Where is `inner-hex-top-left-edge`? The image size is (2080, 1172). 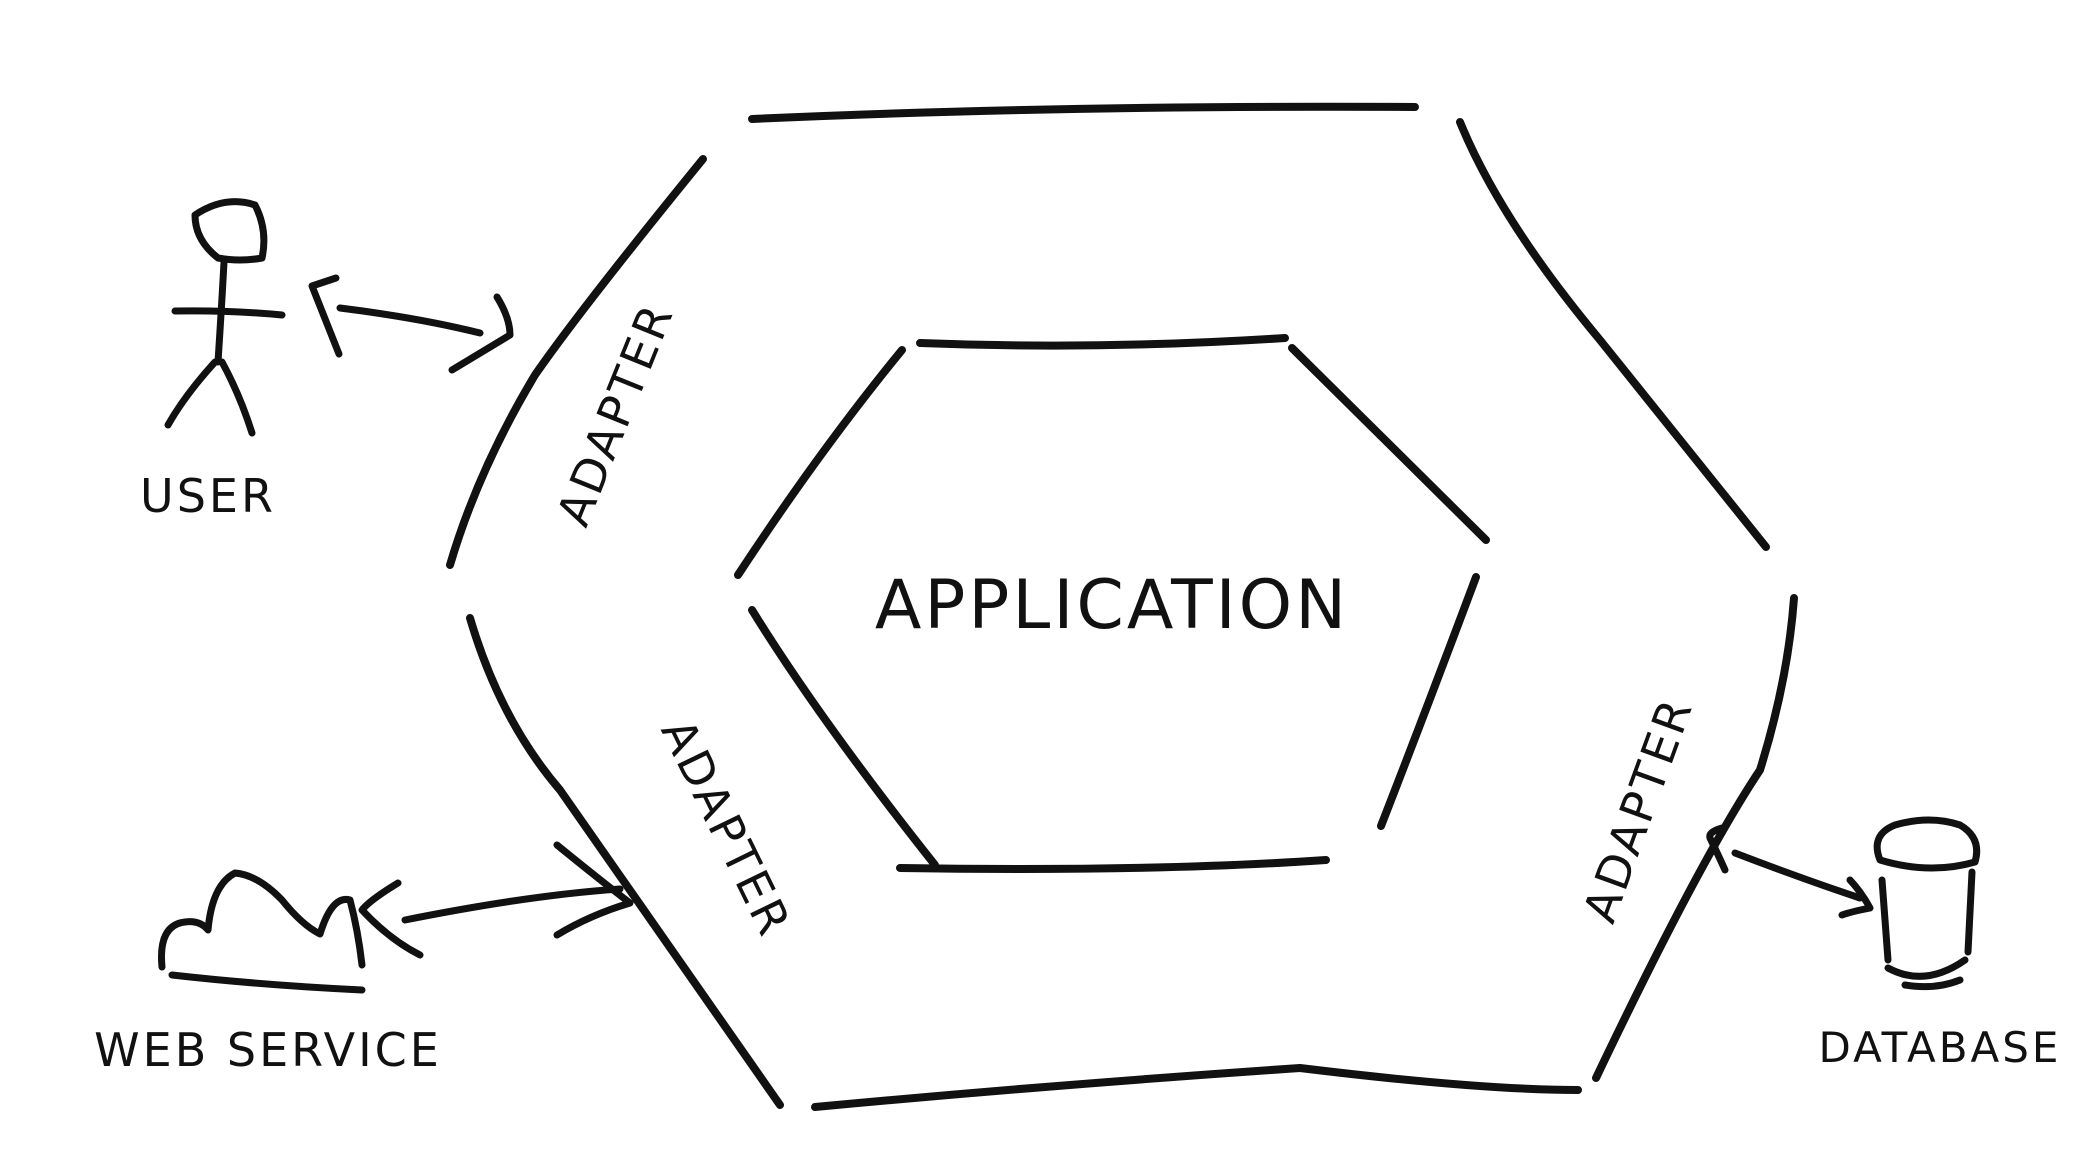
inner-hex-top-left-edge is located at coordinates (820, 462).